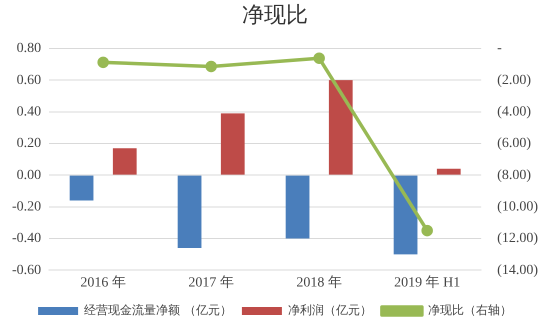 The image size is (550, 329). Describe the element at coordinates (517, 270) in the screenshot. I see `y2-tick-label: (14.00)` at that location.